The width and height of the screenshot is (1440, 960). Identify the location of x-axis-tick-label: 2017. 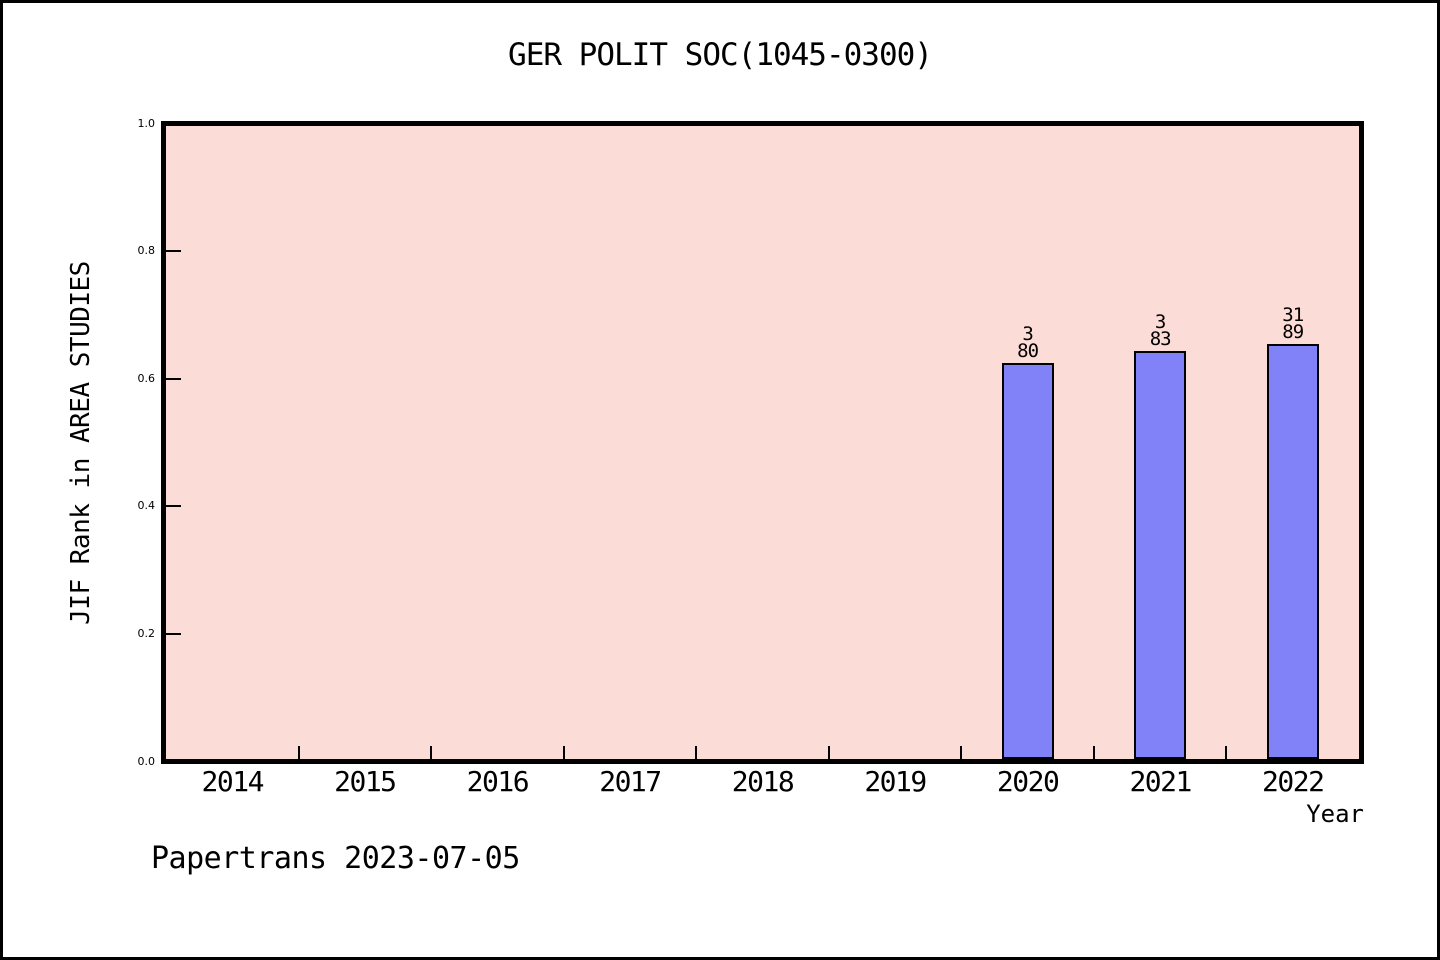
(630, 781).